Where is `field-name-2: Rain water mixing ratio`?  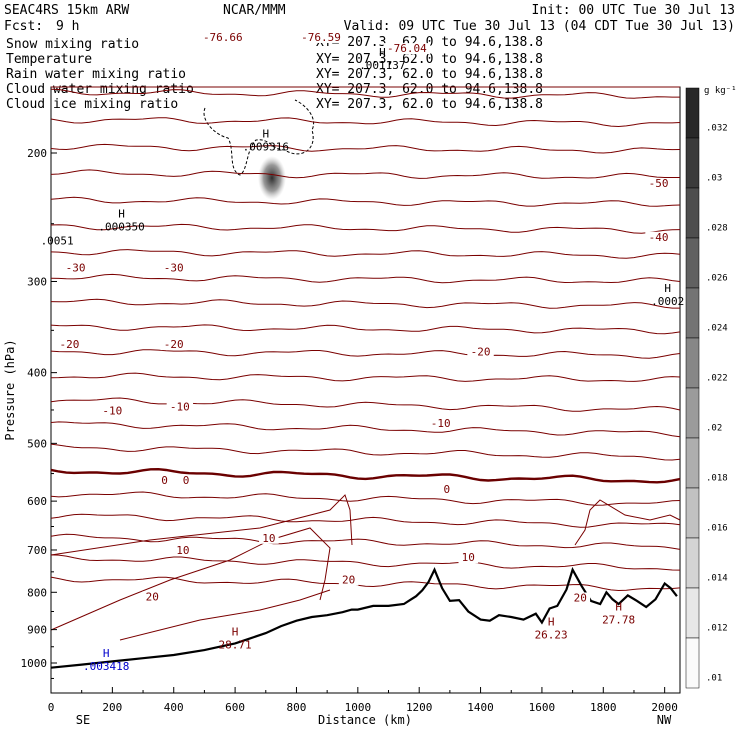
field-name-2: Rain water mixing ratio is located at coordinates (96, 74).